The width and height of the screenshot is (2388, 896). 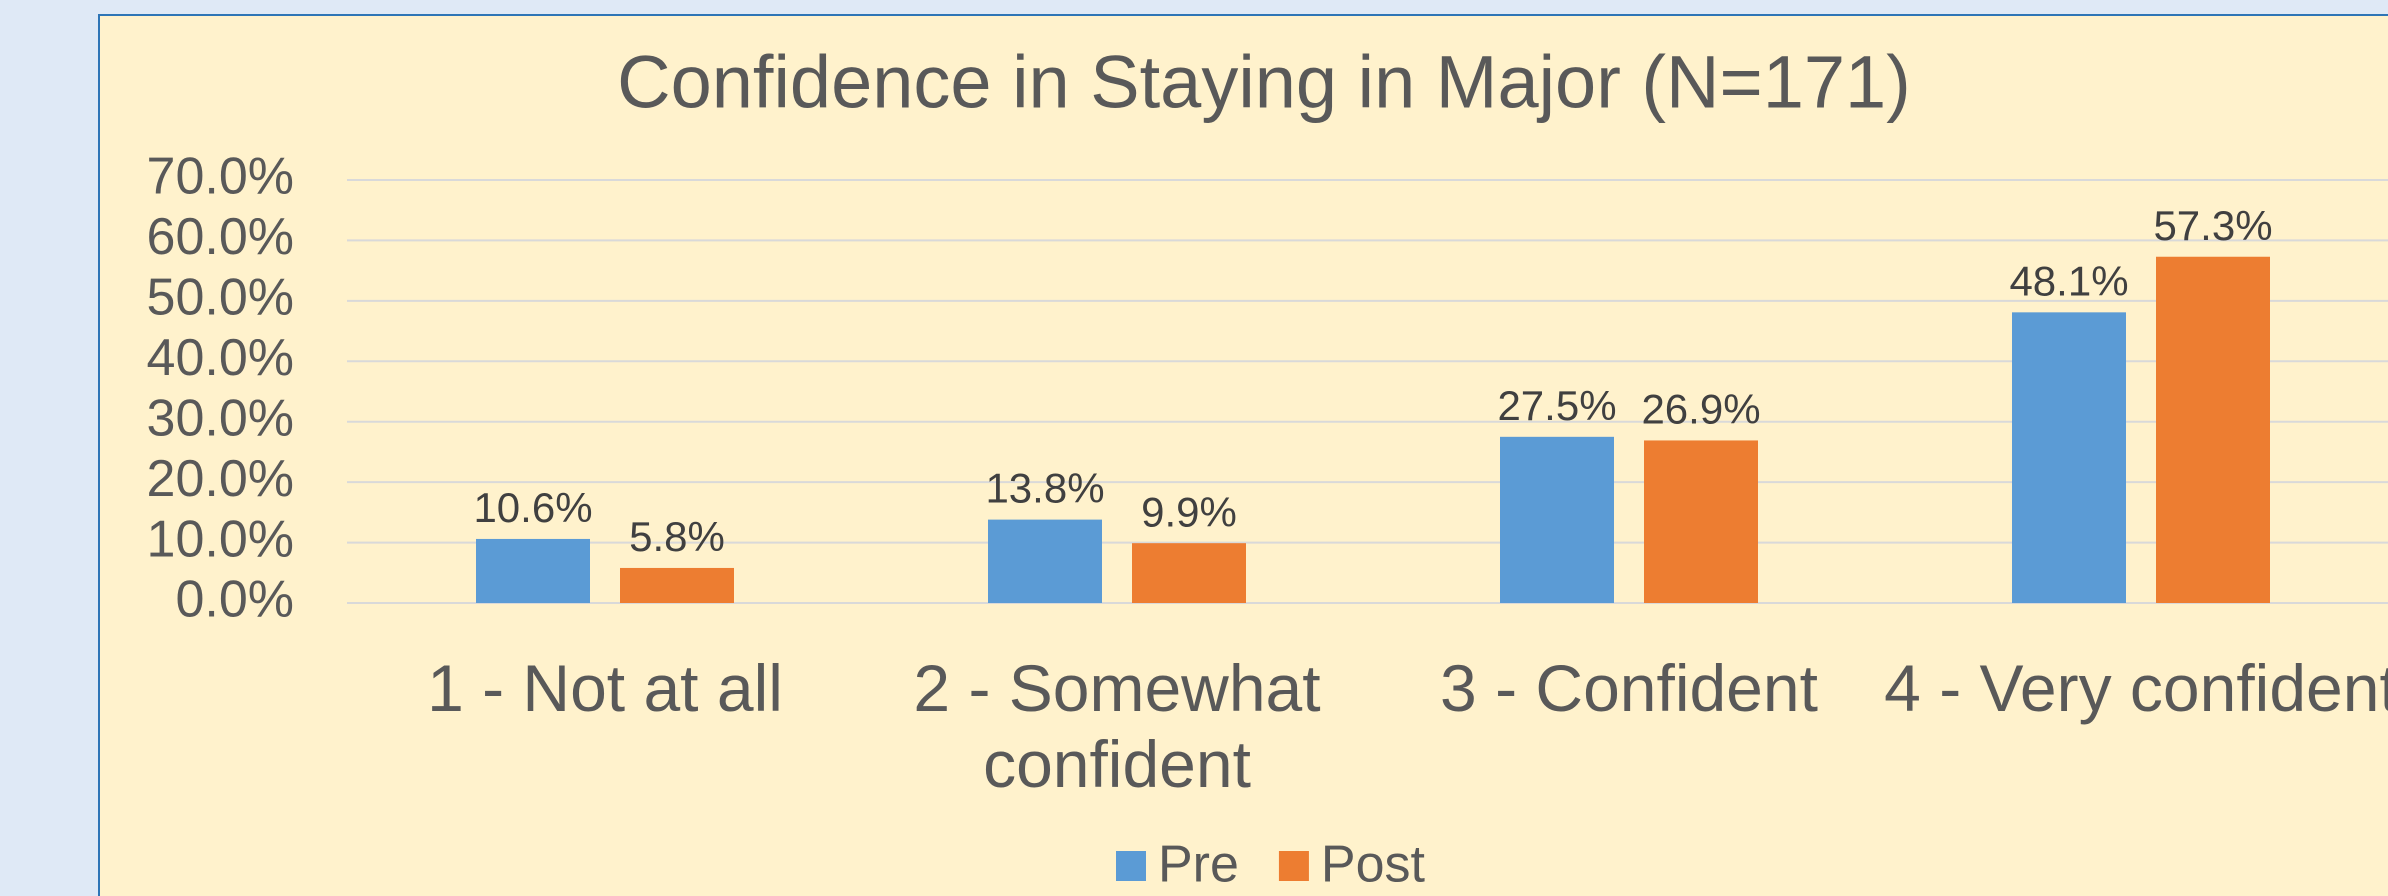 I want to click on data-label: 57.3%, so click(x=2212, y=225).